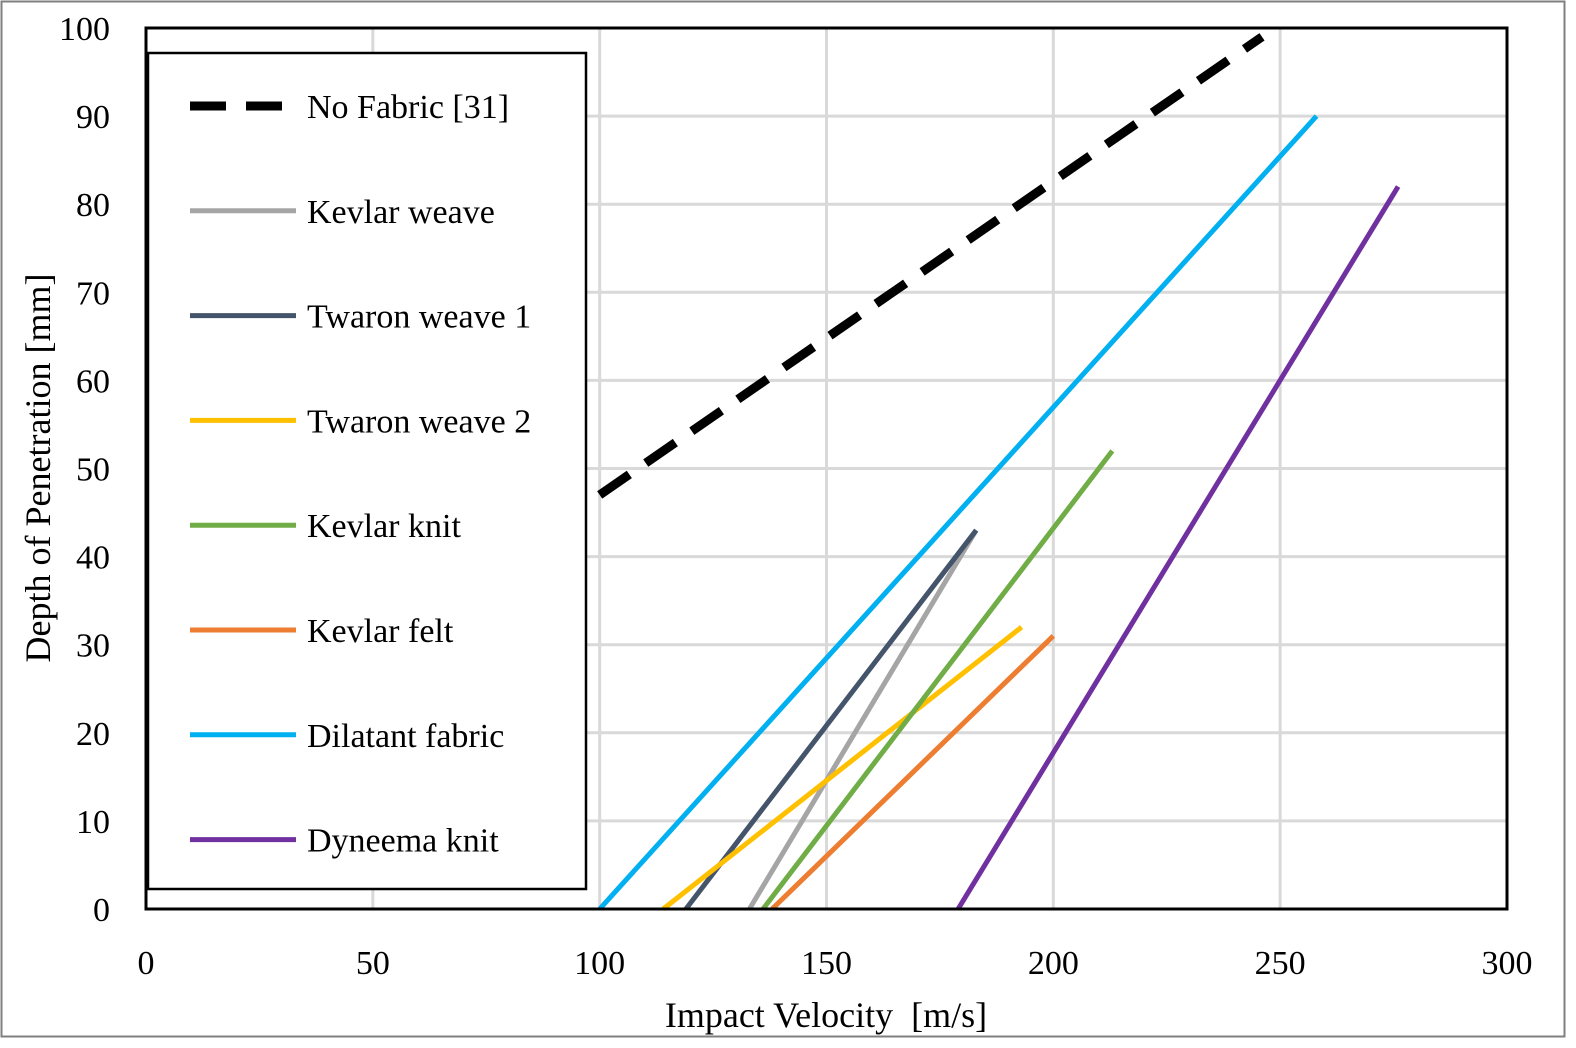  Describe the element at coordinates (93, 646) in the screenshot. I see `y-tick-label: 30` at that location.